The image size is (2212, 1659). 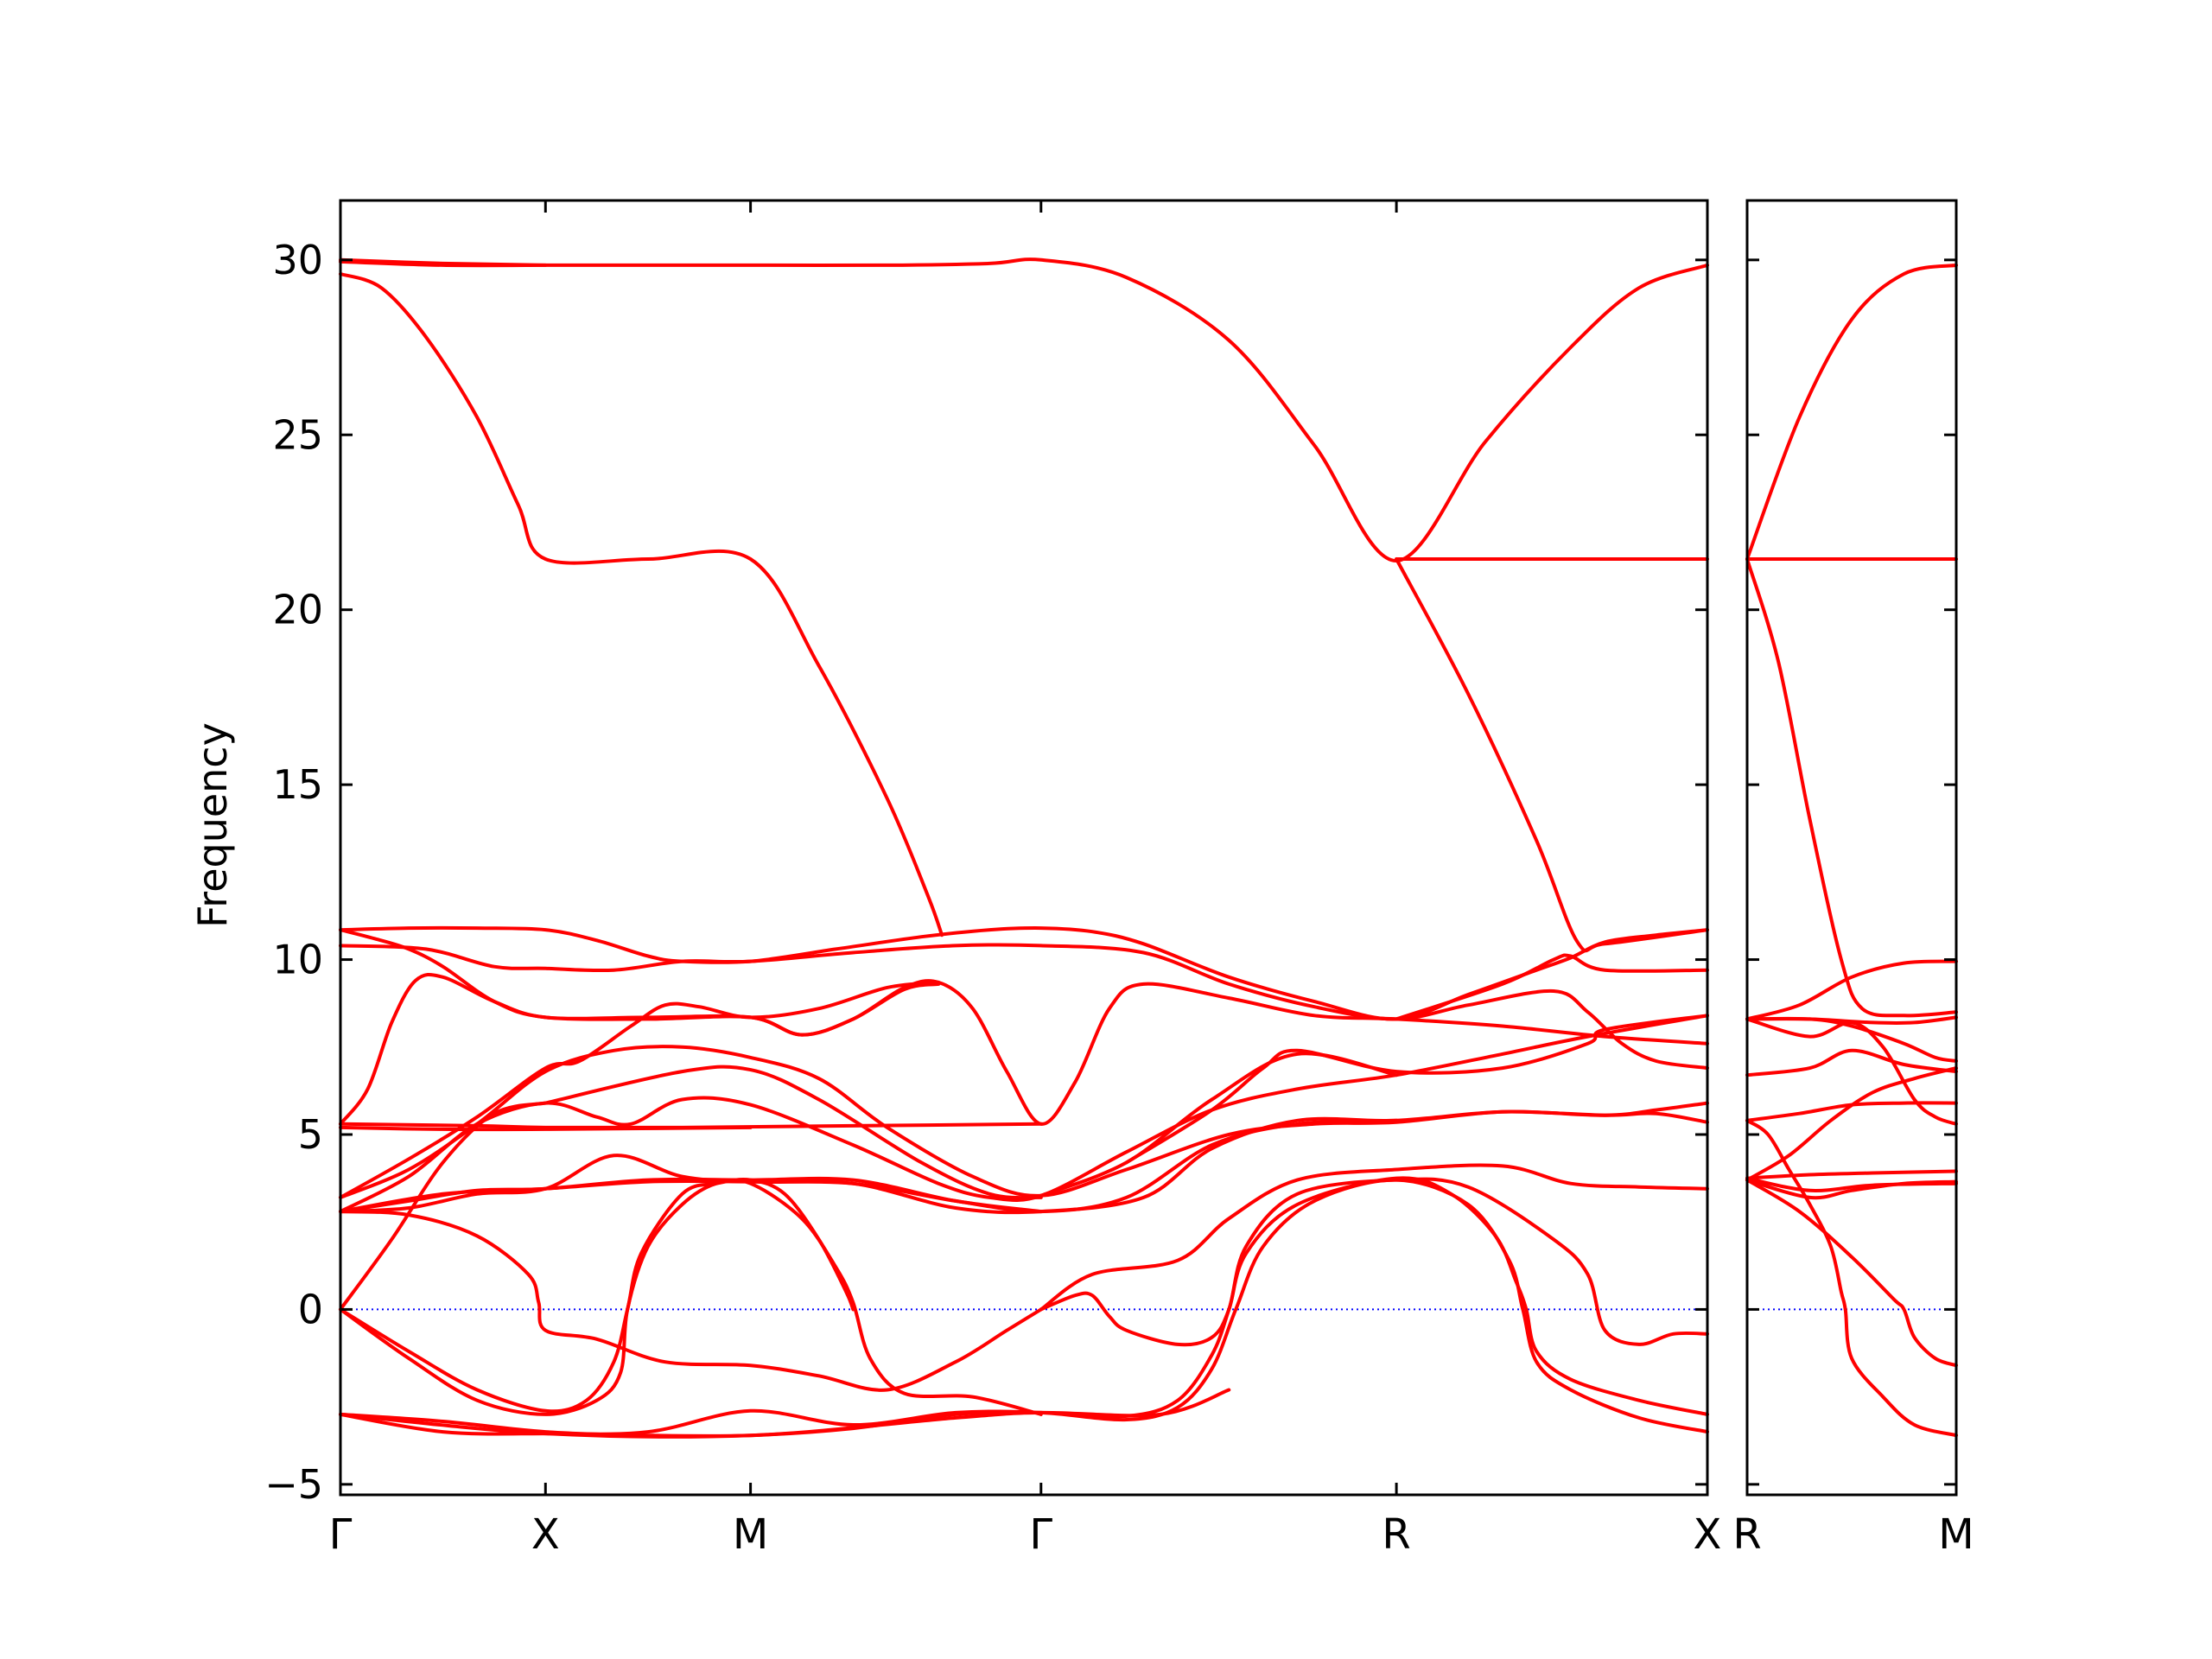 What do you see at coordinates (297, 260) in the screenshot?
I see `y-tick-label: 30` at bounding box center [297, 260].